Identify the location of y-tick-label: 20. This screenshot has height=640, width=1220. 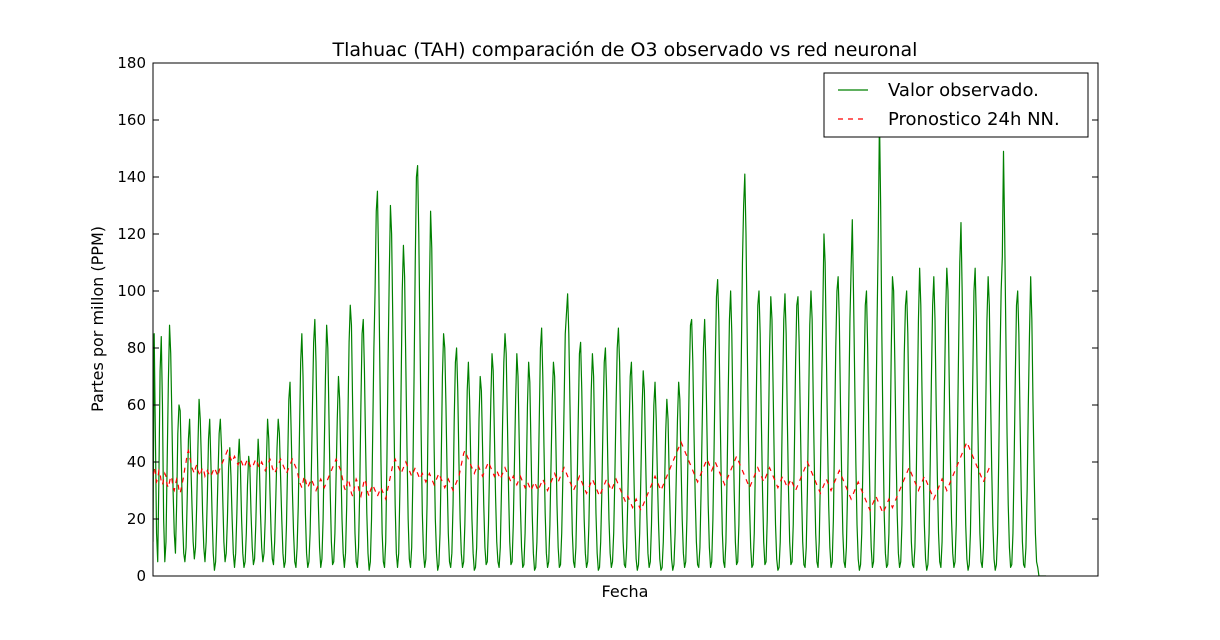
(136, 519).